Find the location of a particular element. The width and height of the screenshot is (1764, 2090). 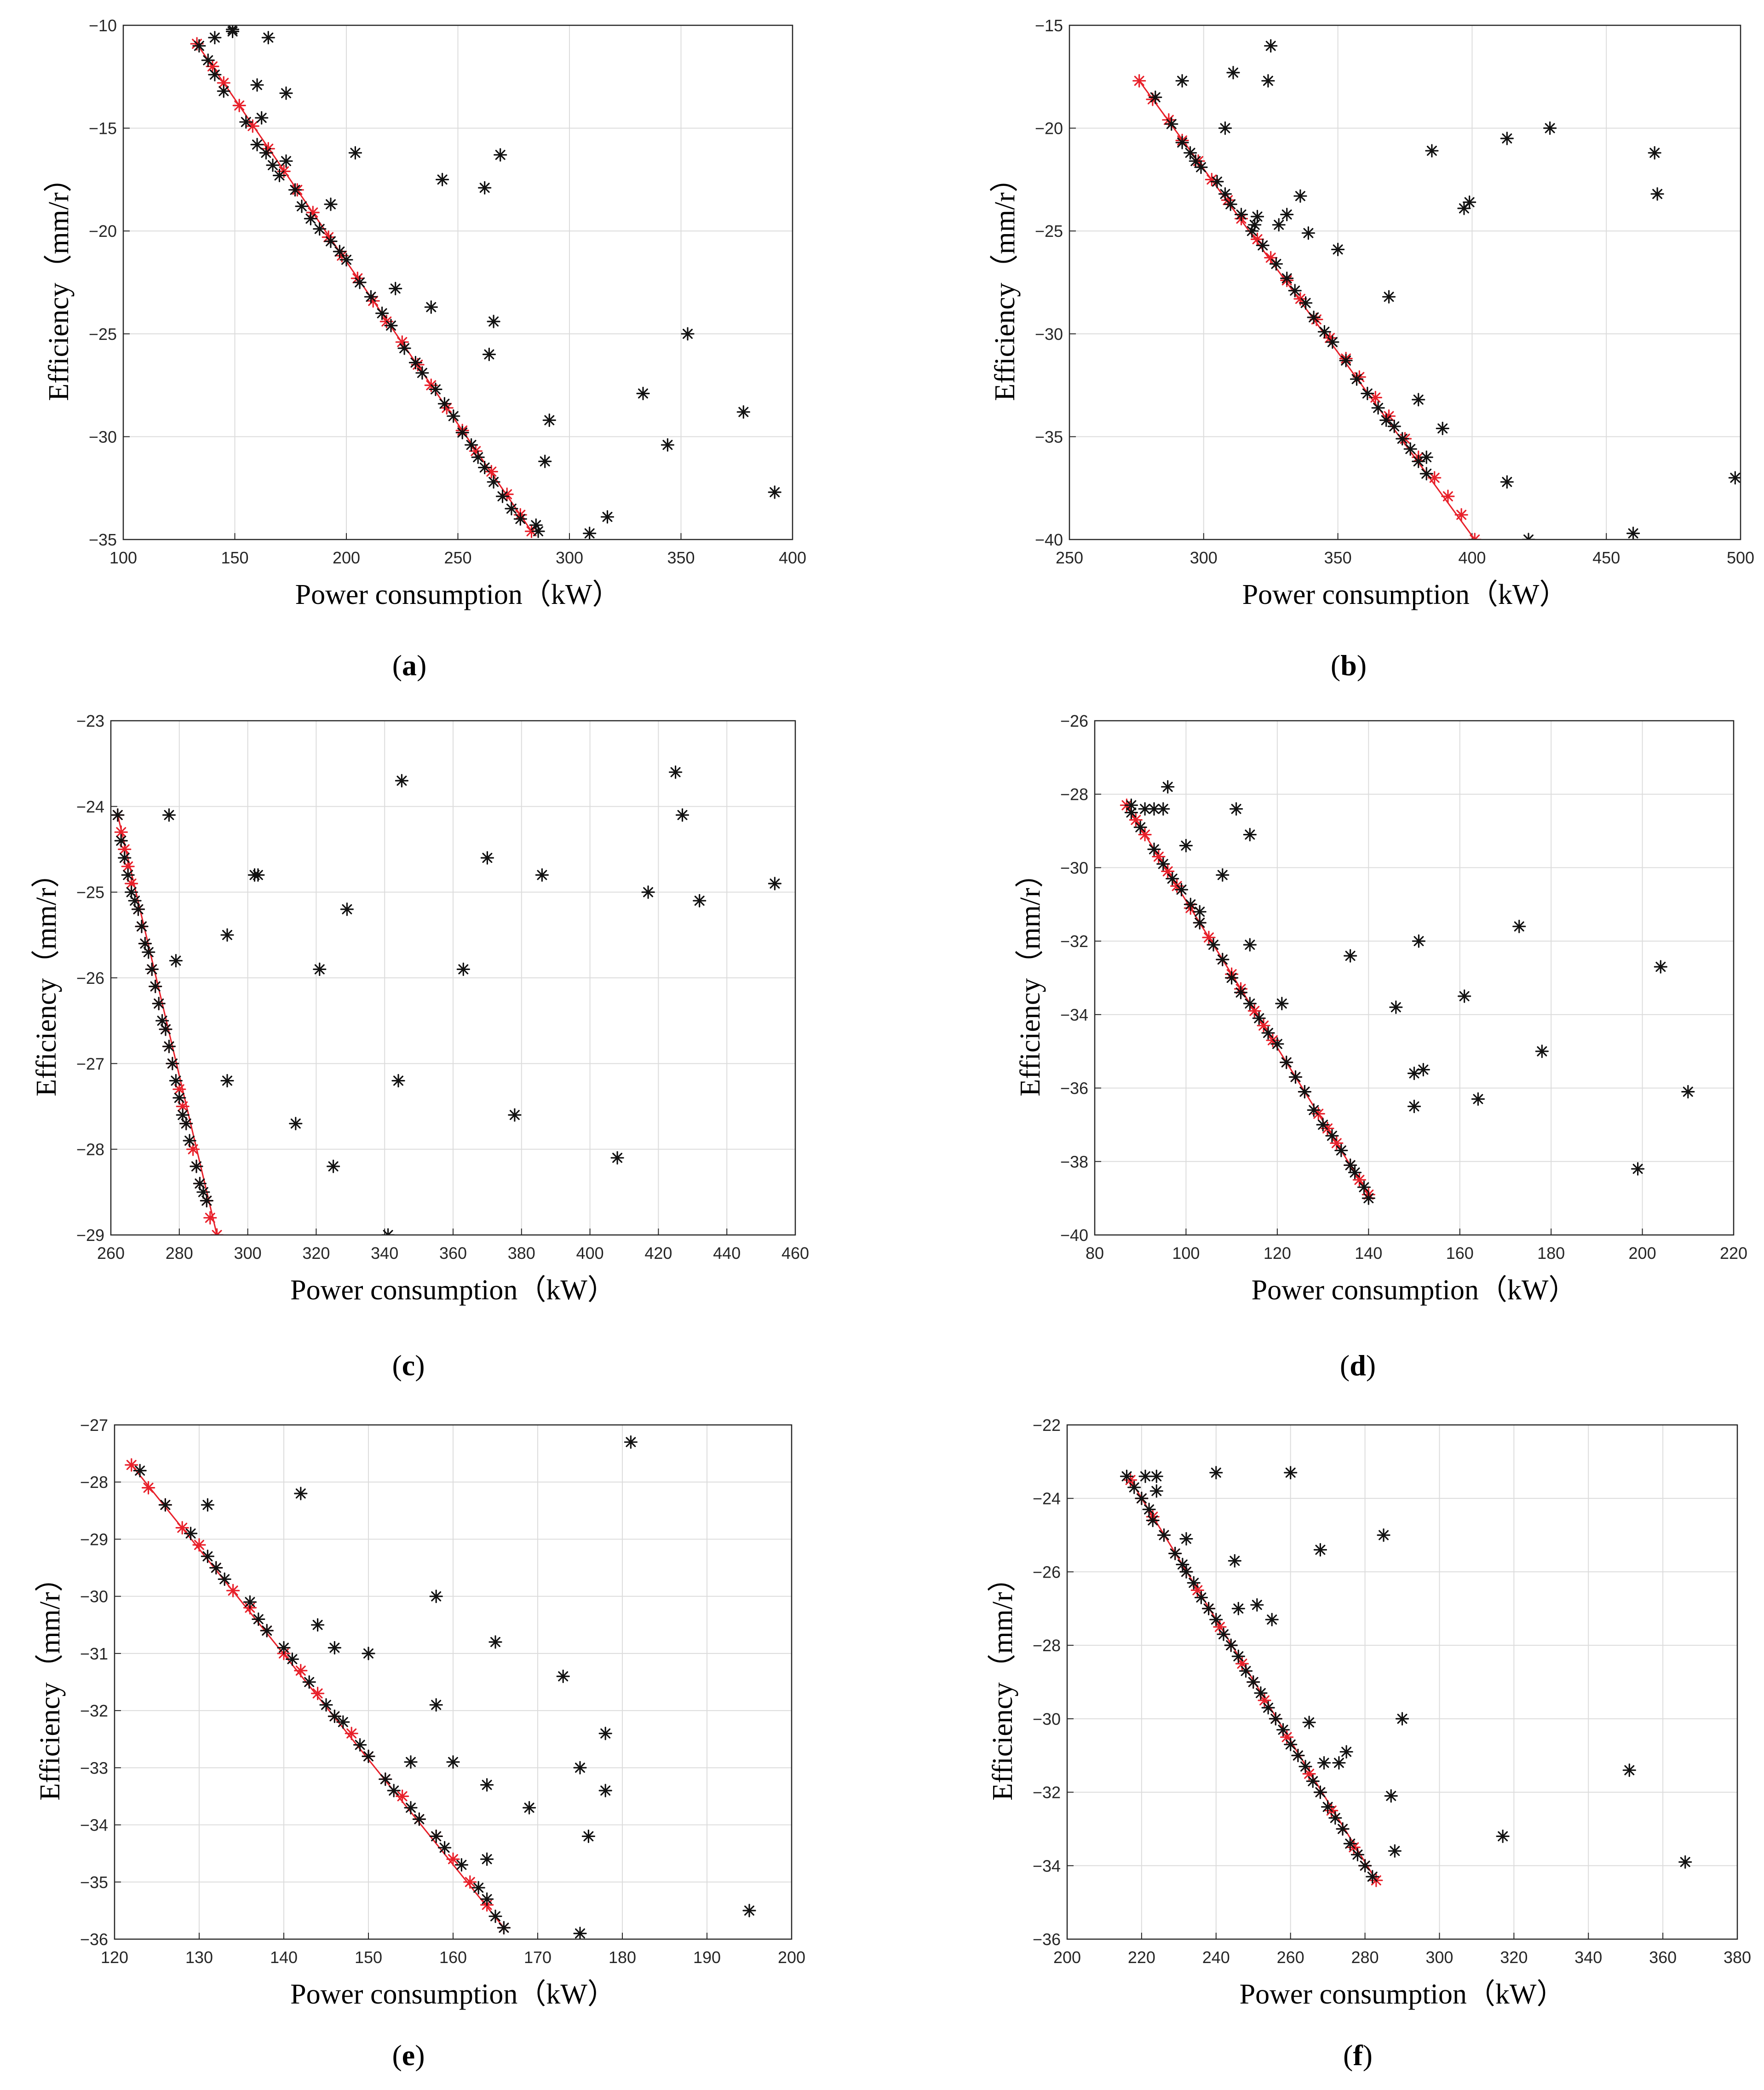

x-tick-label: 400 is located at coordinates (1472, 557).